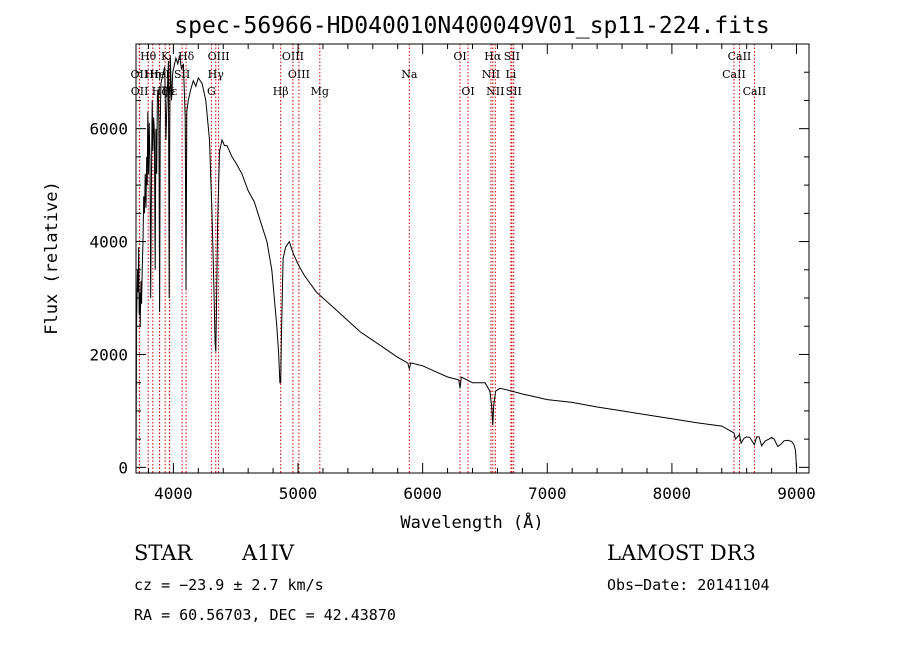 The image size is (900, 649). I want to click on y-tick-label: 2000, so click(108, 354).